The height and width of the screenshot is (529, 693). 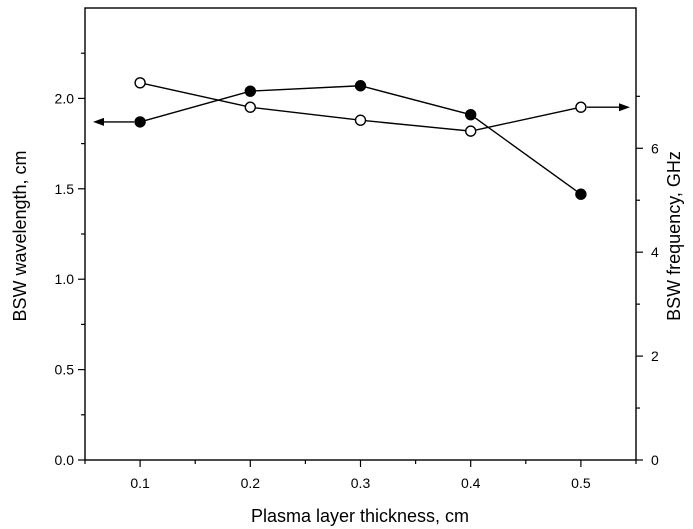 What do you see at coordinates (140, 483) in the screenshot?
I see `x-tick-label: 0.1` at bounding box center [140, 483].